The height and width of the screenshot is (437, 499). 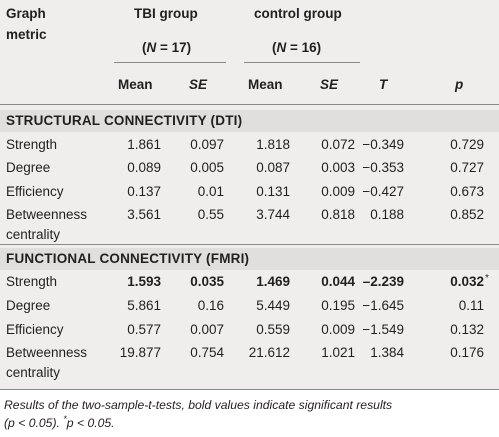 I want to click on cell-mean2: 21.612, so click(x=269, y=352).